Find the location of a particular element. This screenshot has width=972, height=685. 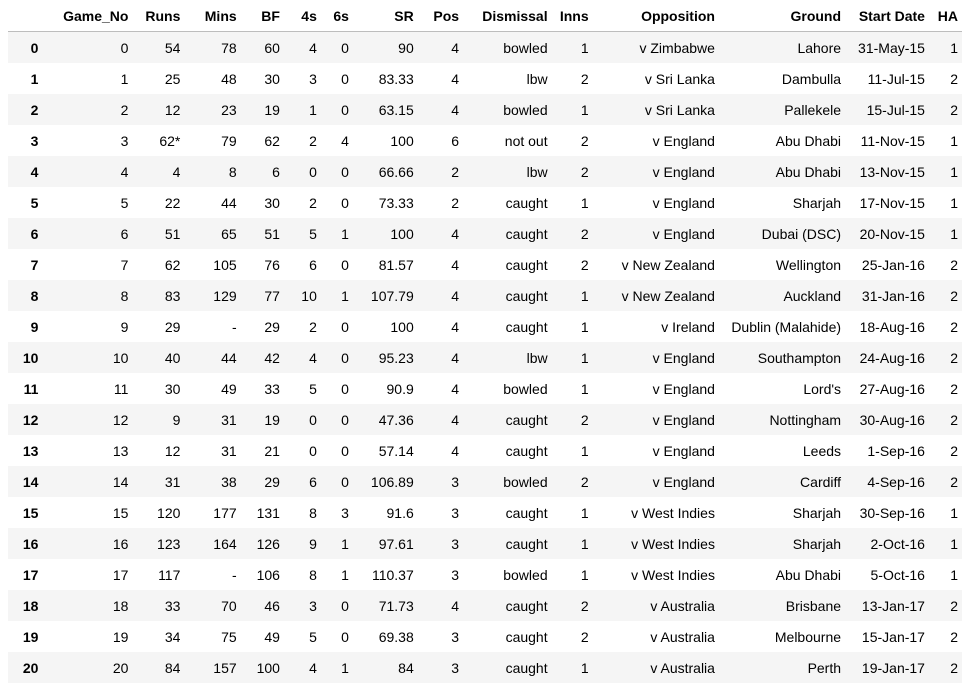

table-cell: 38 is located at coordinates (229, 481).